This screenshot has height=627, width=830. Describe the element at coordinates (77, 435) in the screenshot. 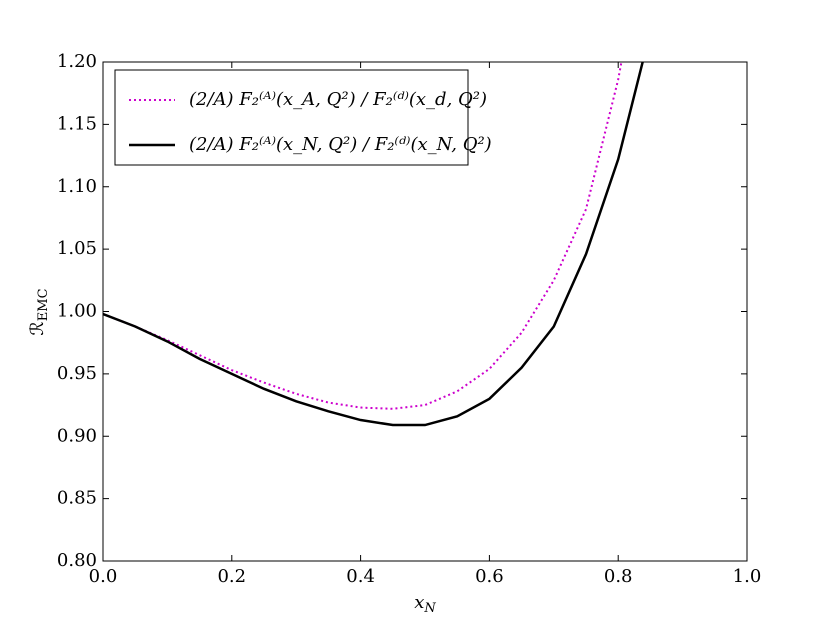

I see `y-tick-label: 0.90` at that location.